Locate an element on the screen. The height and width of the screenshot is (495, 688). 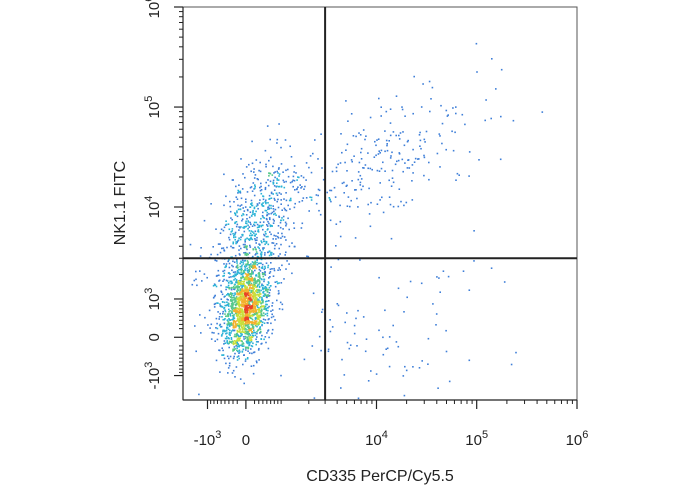
x-tick-label: 106 is located at coordinates (577, 439).